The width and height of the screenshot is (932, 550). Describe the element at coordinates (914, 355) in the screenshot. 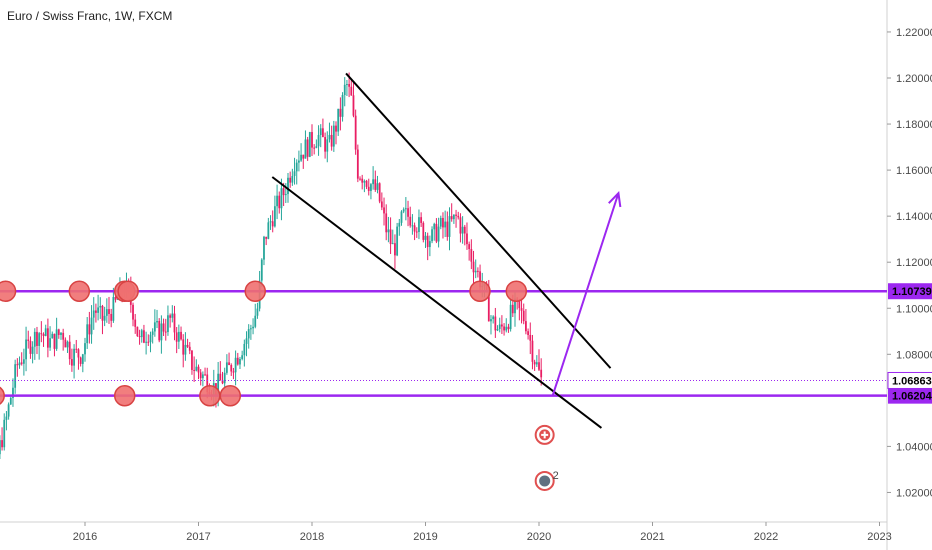

I see `price-tick-label: 1.08000` at that location.